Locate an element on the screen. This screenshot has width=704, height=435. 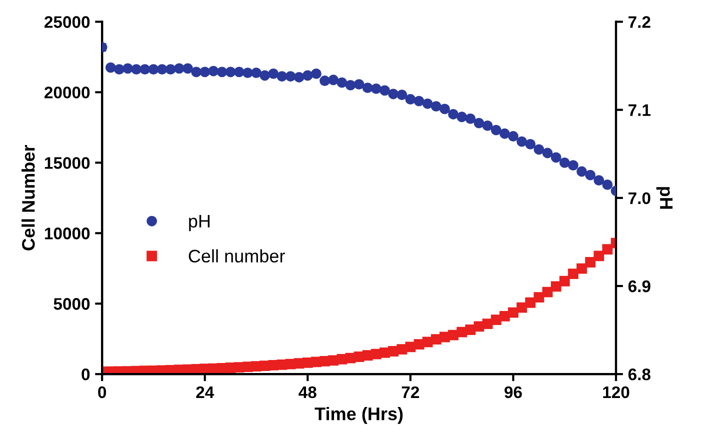
x-tick-label: 24 is located at coordinates (205, 392).